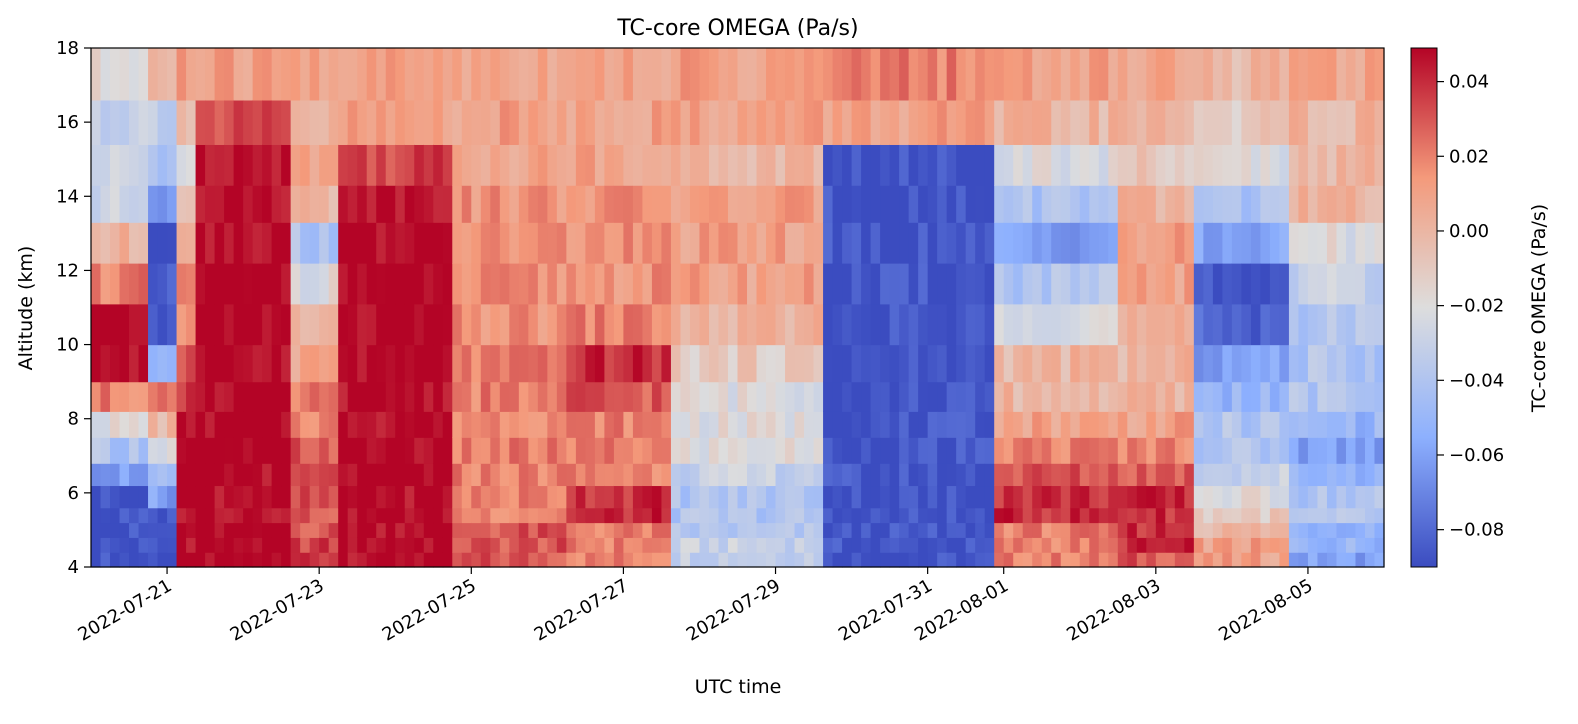 The width and height of the screenshot is (1578, 724). I want to click on y-tick-label: 12, so click(67, 270).